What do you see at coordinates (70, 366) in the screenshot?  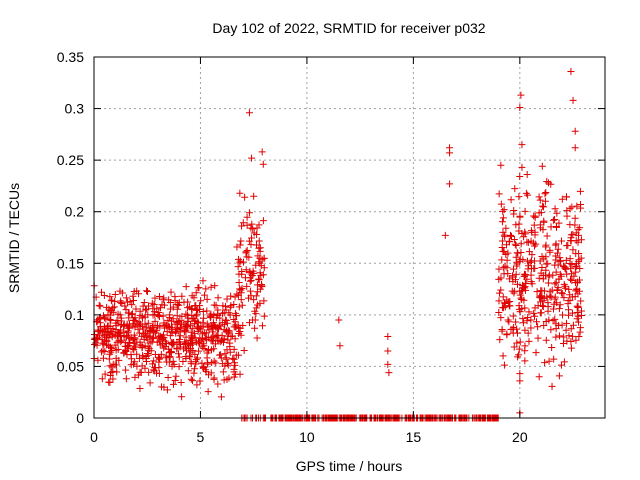 I see `y-tick-label: 0.05` at bounding box center [70, 366].